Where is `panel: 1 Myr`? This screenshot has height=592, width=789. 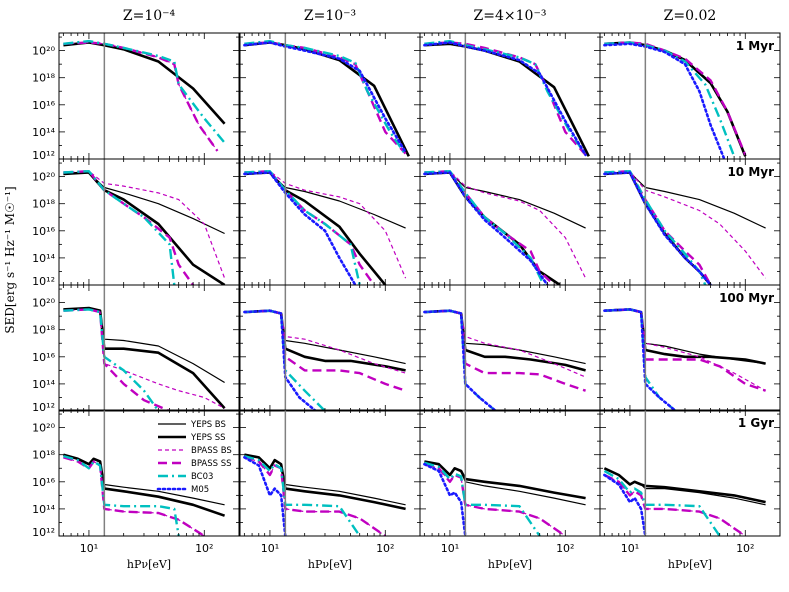
panel: 1 Myr is located at coordinates (690, 96).